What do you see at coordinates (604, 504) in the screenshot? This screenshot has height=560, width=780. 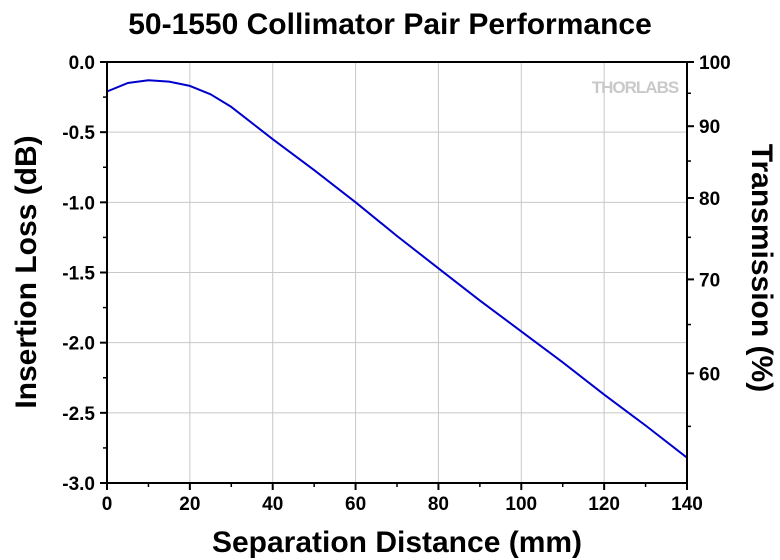 I see `x-tick-label: 120` at bounding box center [604, 504].